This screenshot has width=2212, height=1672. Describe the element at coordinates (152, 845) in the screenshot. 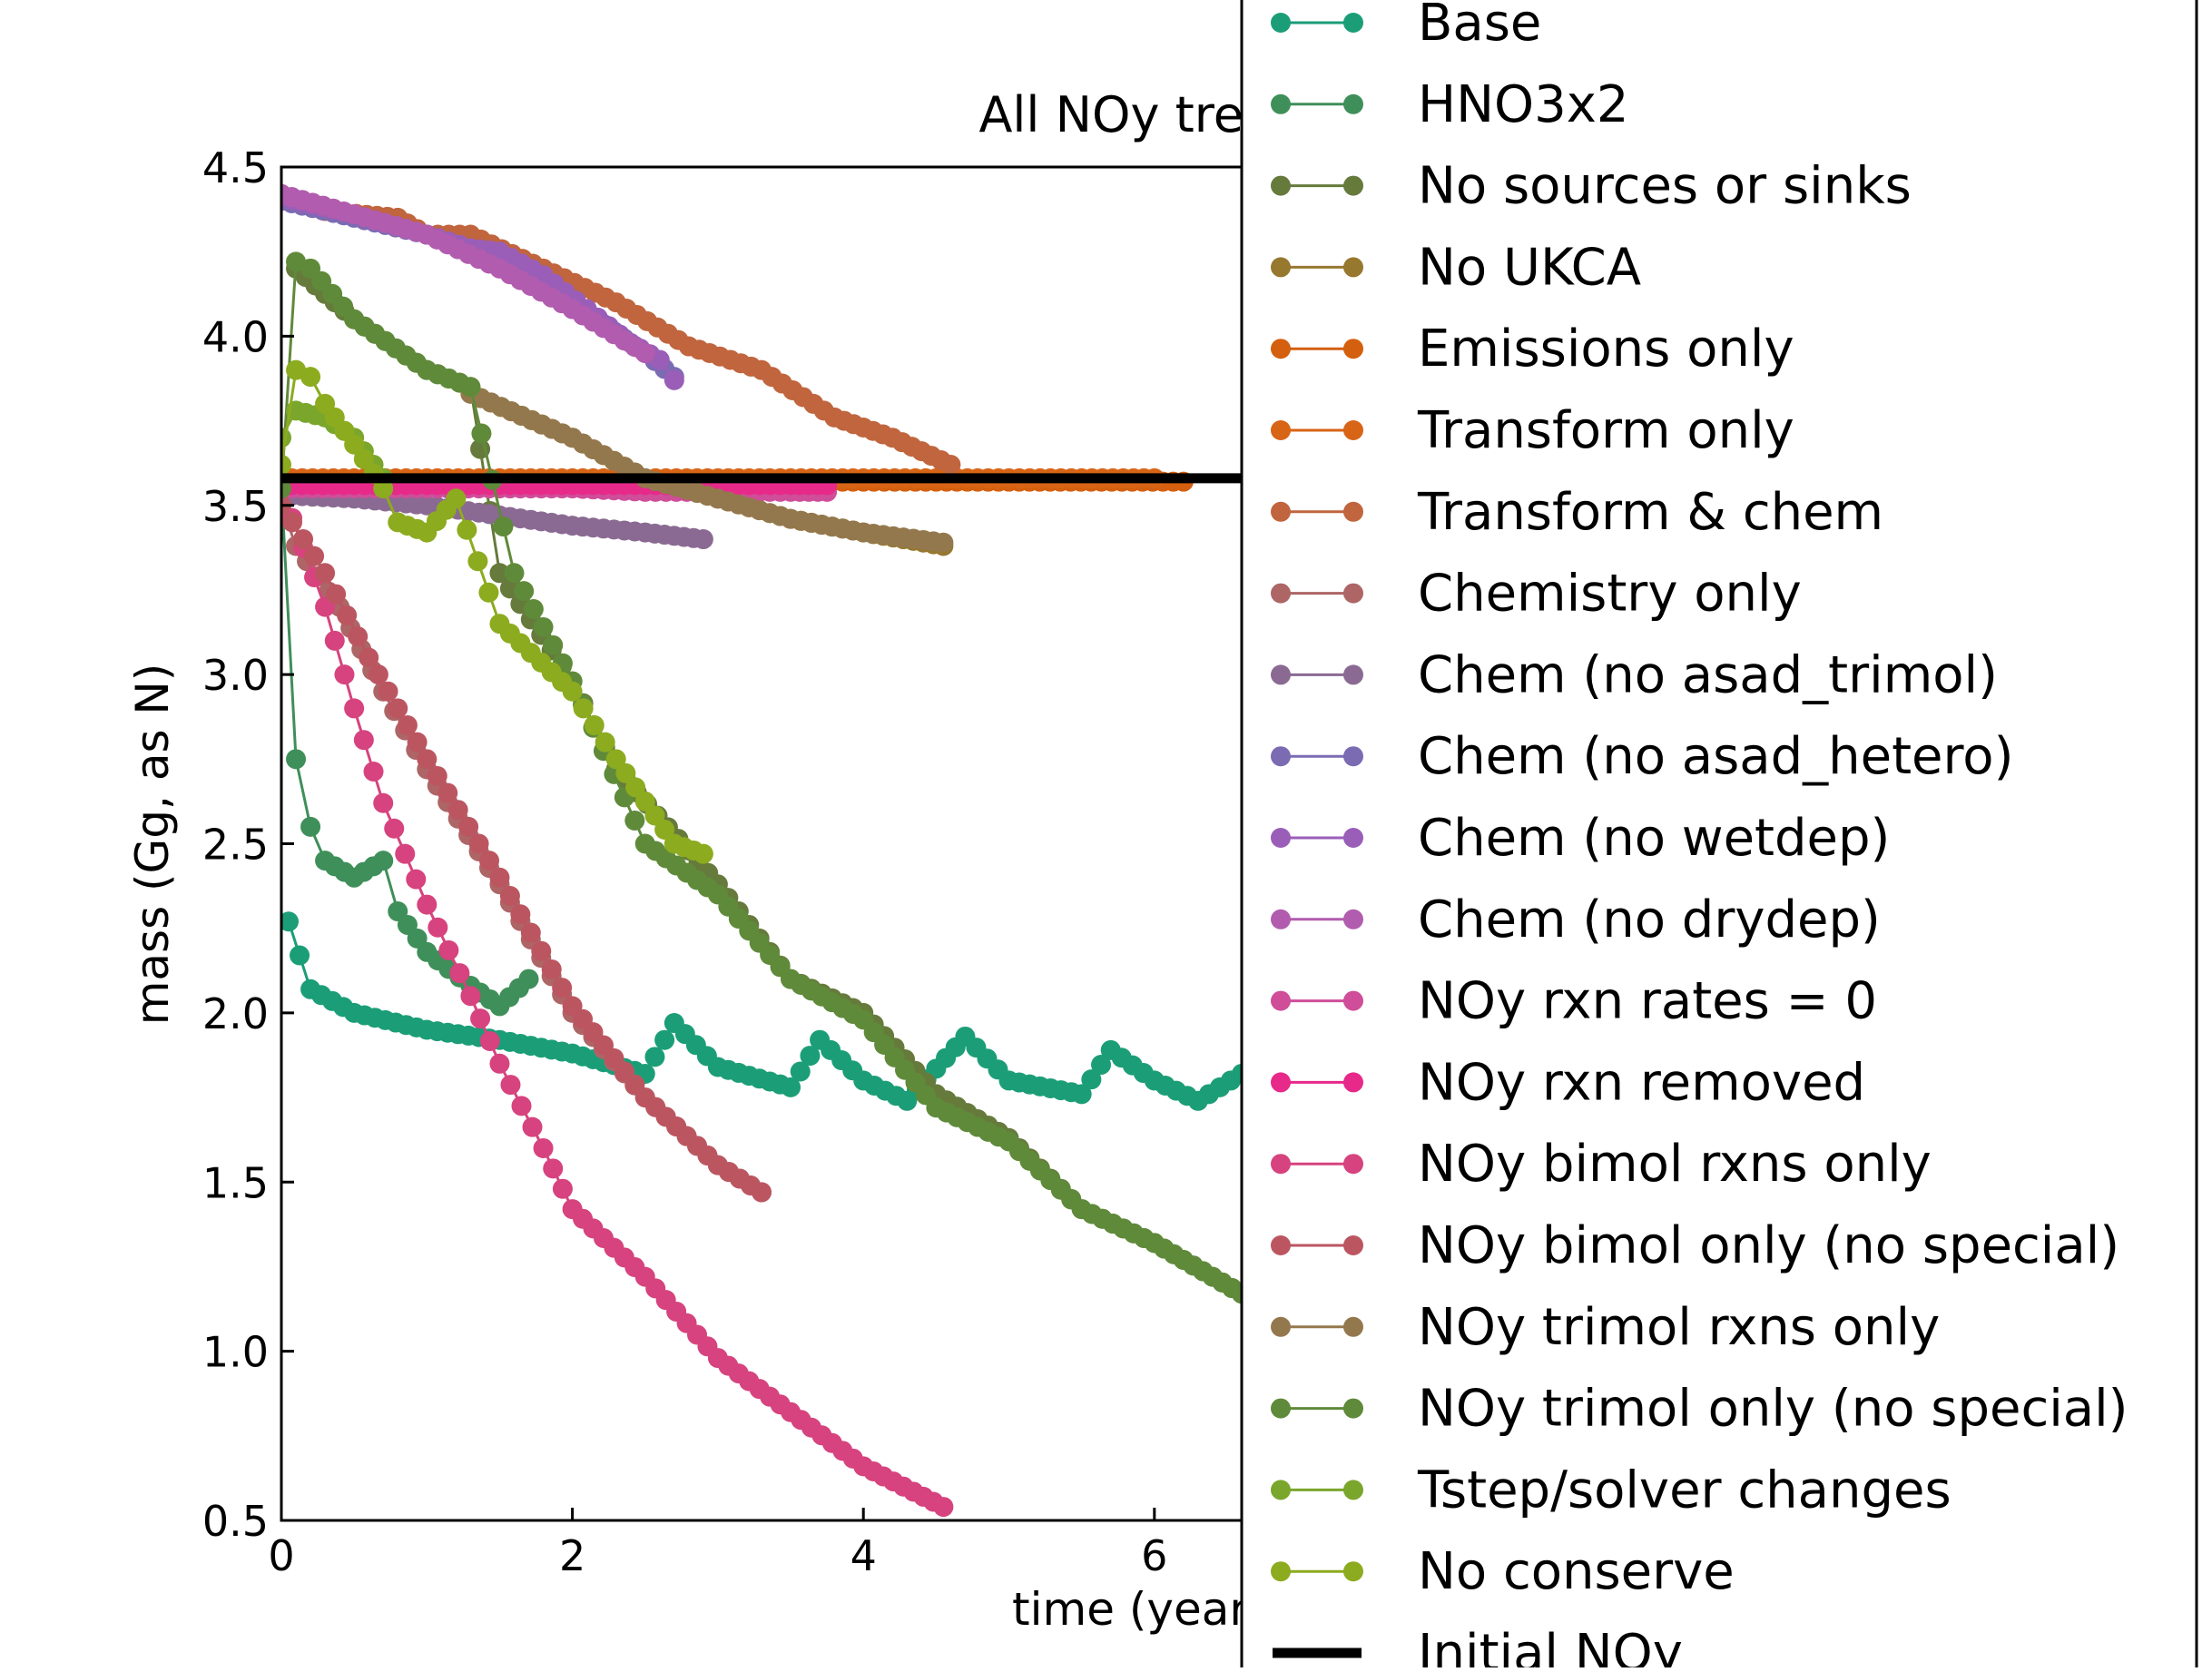

I see `y-axis-label: mass (Gg, as N)` at that location.